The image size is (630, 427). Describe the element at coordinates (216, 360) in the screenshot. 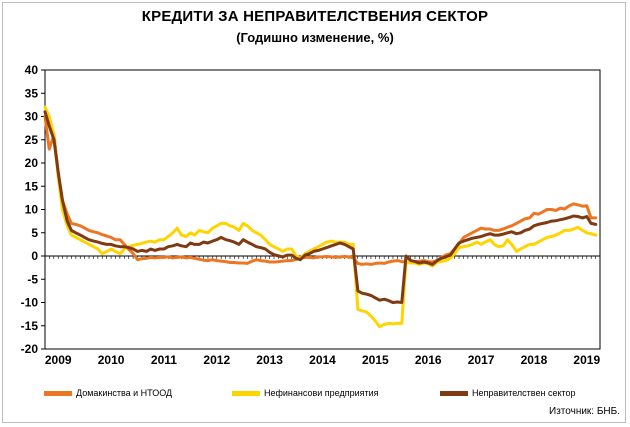

I see `x-tick-label: 2012` at that location.